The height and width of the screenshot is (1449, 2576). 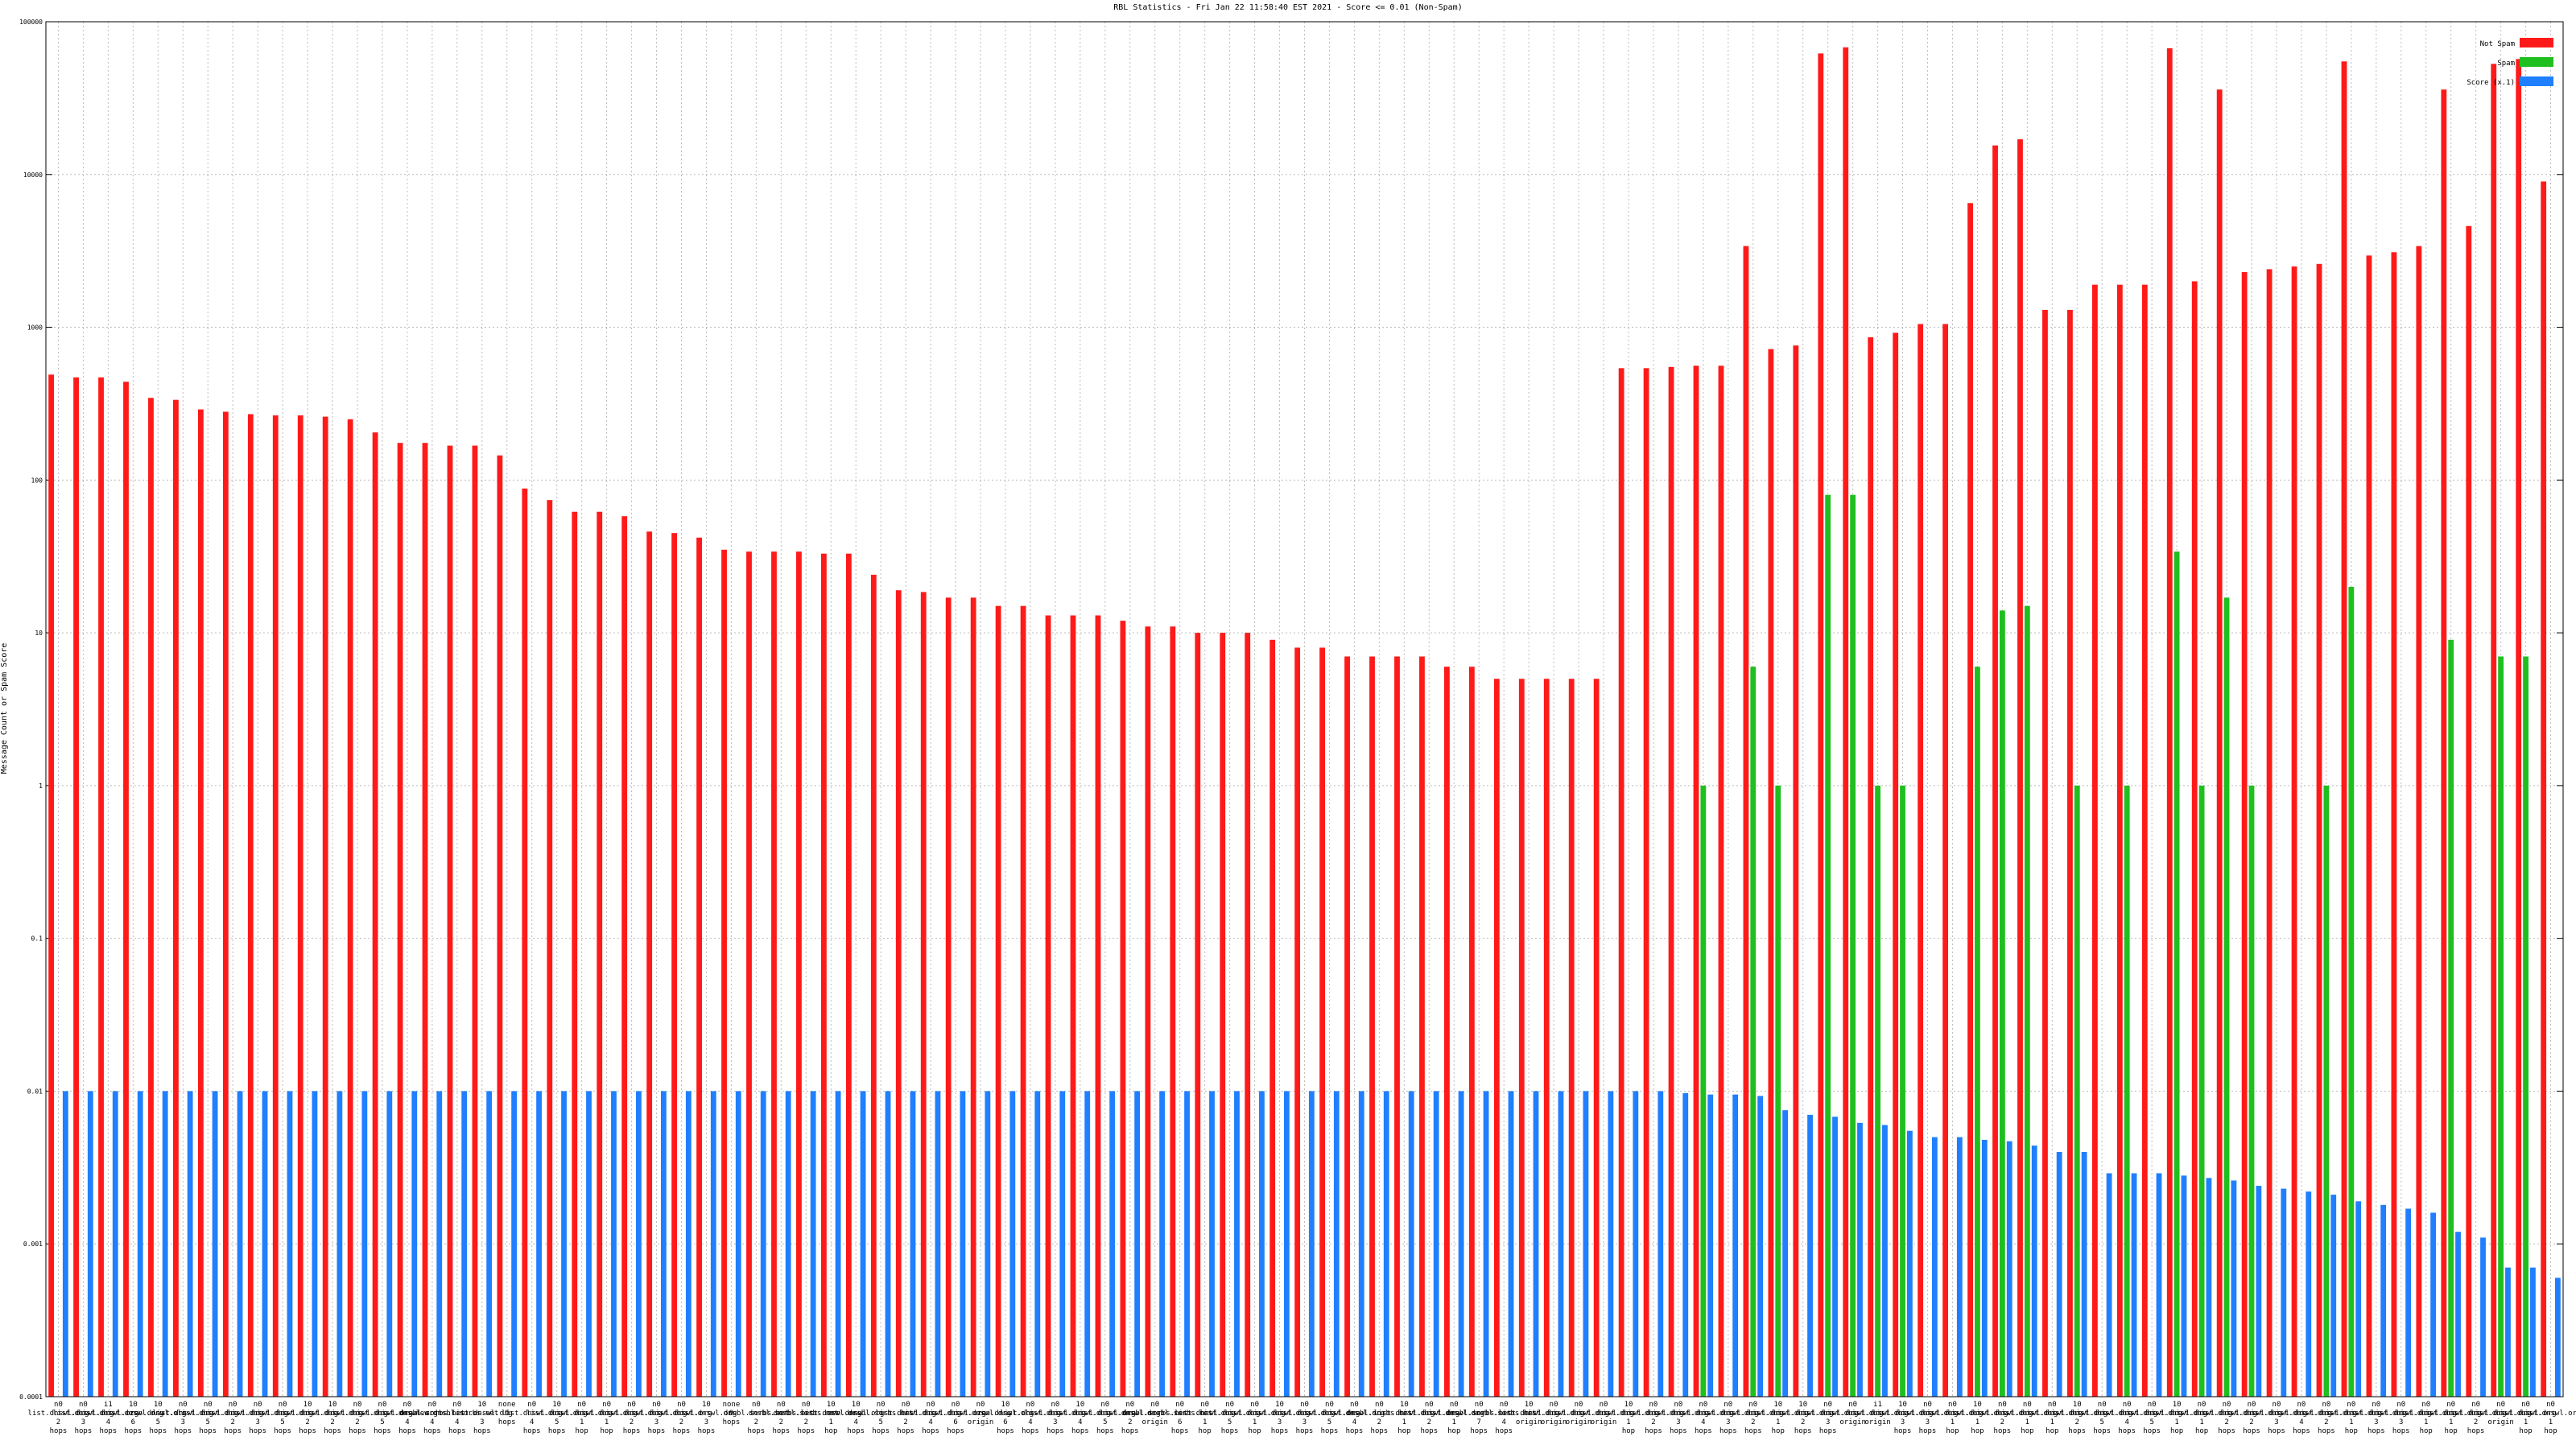 I want to click on x-tick-label: i1 list.dnswl.org origin, so click(x=1878, y=1413).